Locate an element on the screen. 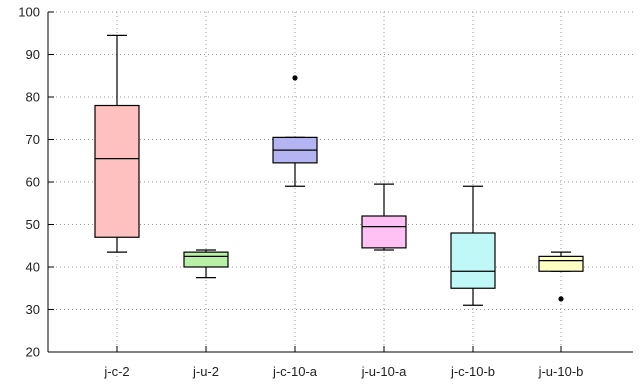  y-tick-label: 60 is located at coordinates (33, 182).